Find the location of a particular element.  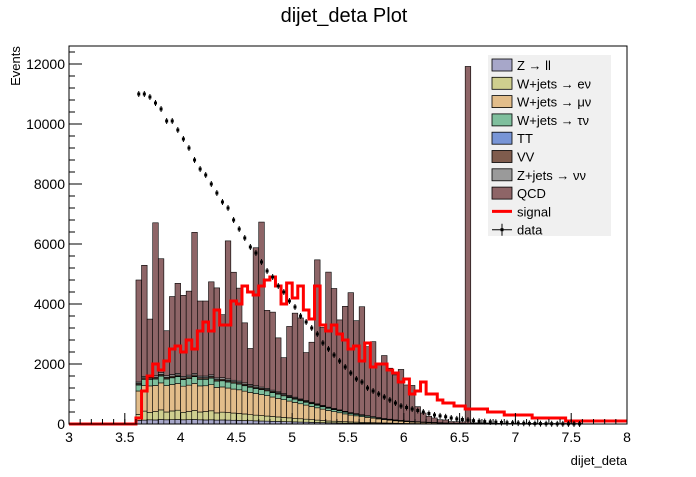

x-tick-label: 6 is located at coordinates (404, 437).